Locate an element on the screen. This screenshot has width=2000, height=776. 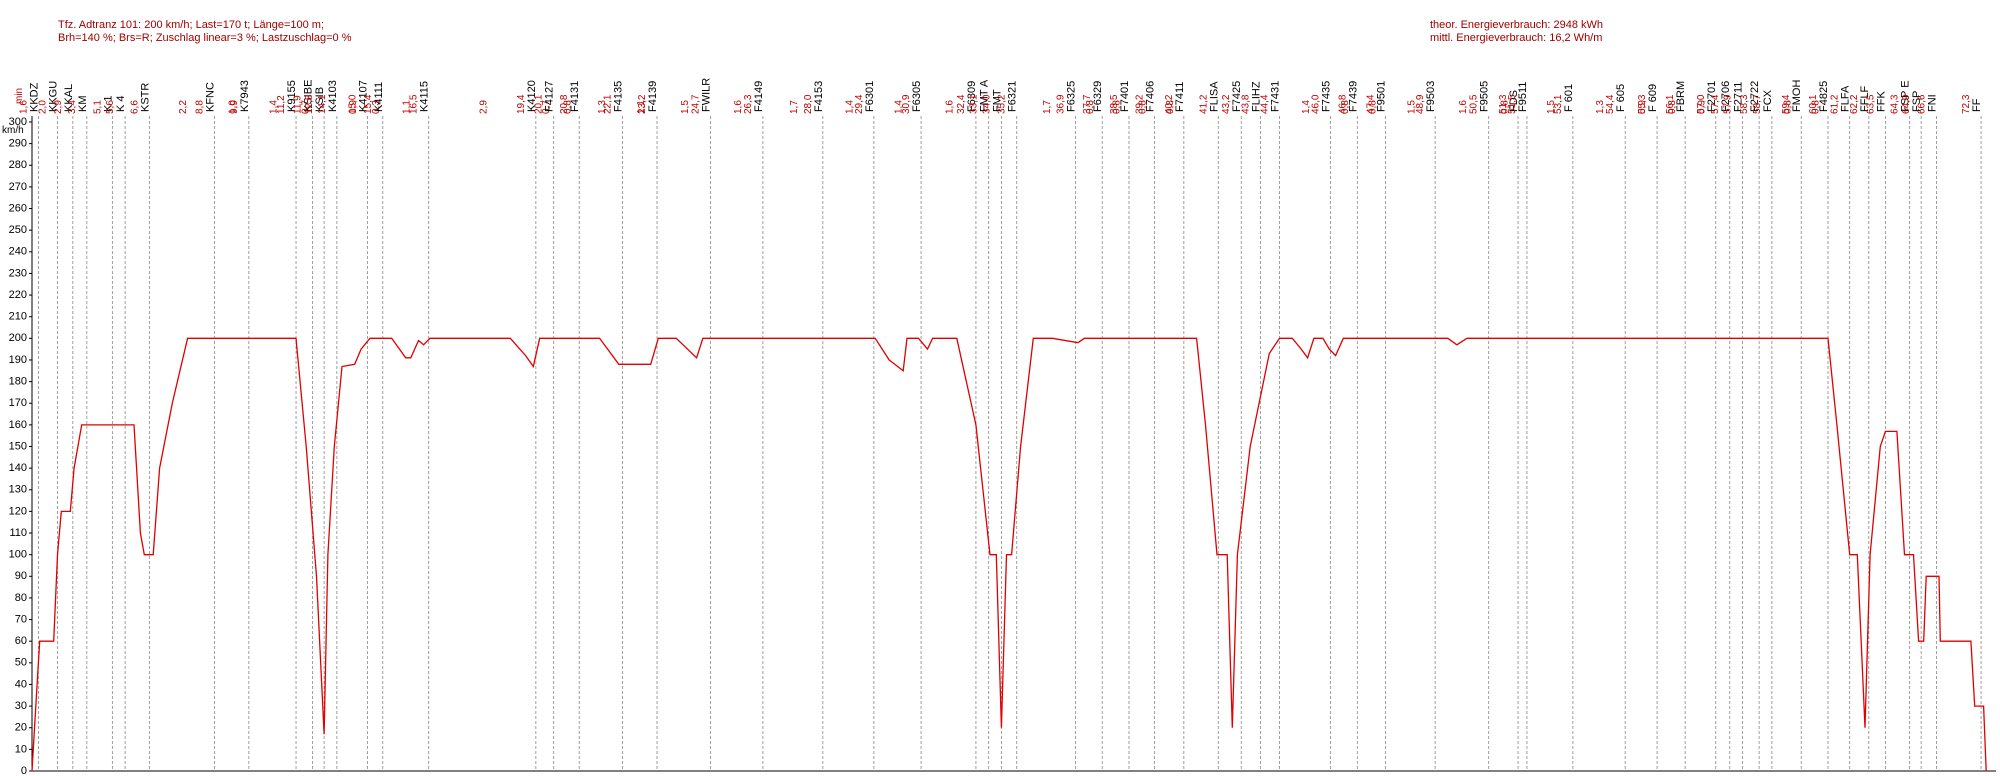
station-time: 37,7 is located at coordinates (1087, 104).